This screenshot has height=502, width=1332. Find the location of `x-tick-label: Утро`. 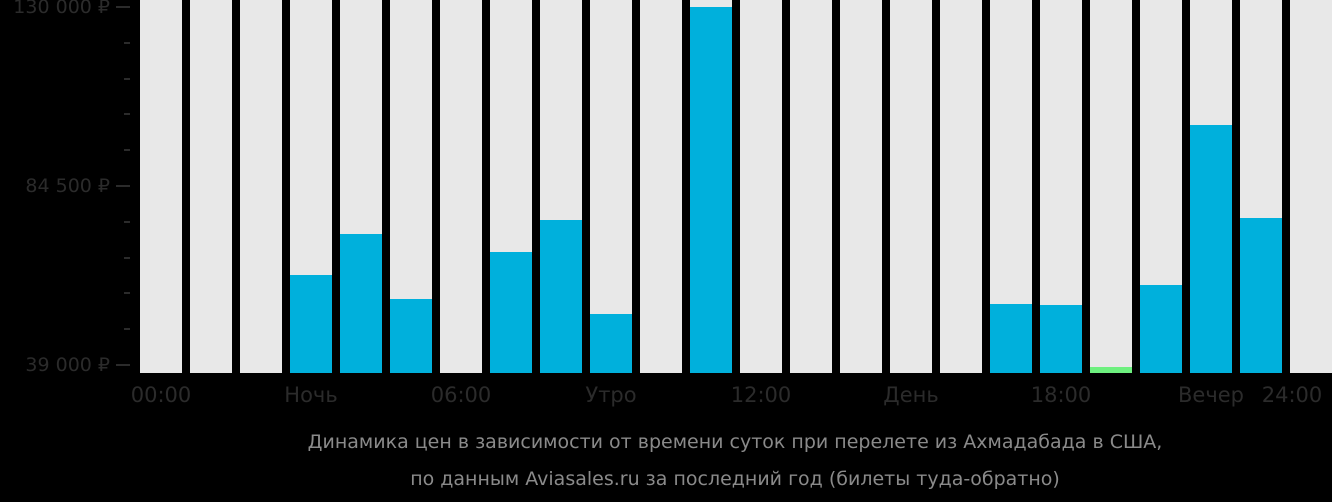

x-tick-label: Утро is located at coordinates (611, 395).